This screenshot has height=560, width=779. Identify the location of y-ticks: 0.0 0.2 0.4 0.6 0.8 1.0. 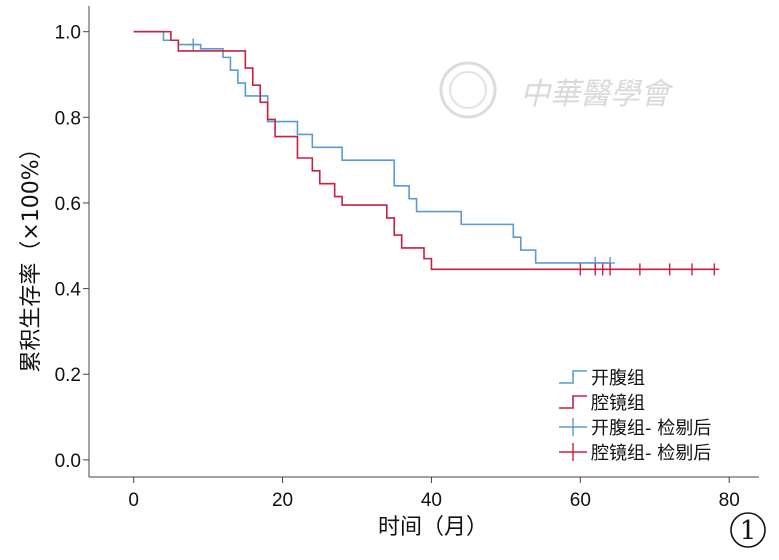
(72, 247).